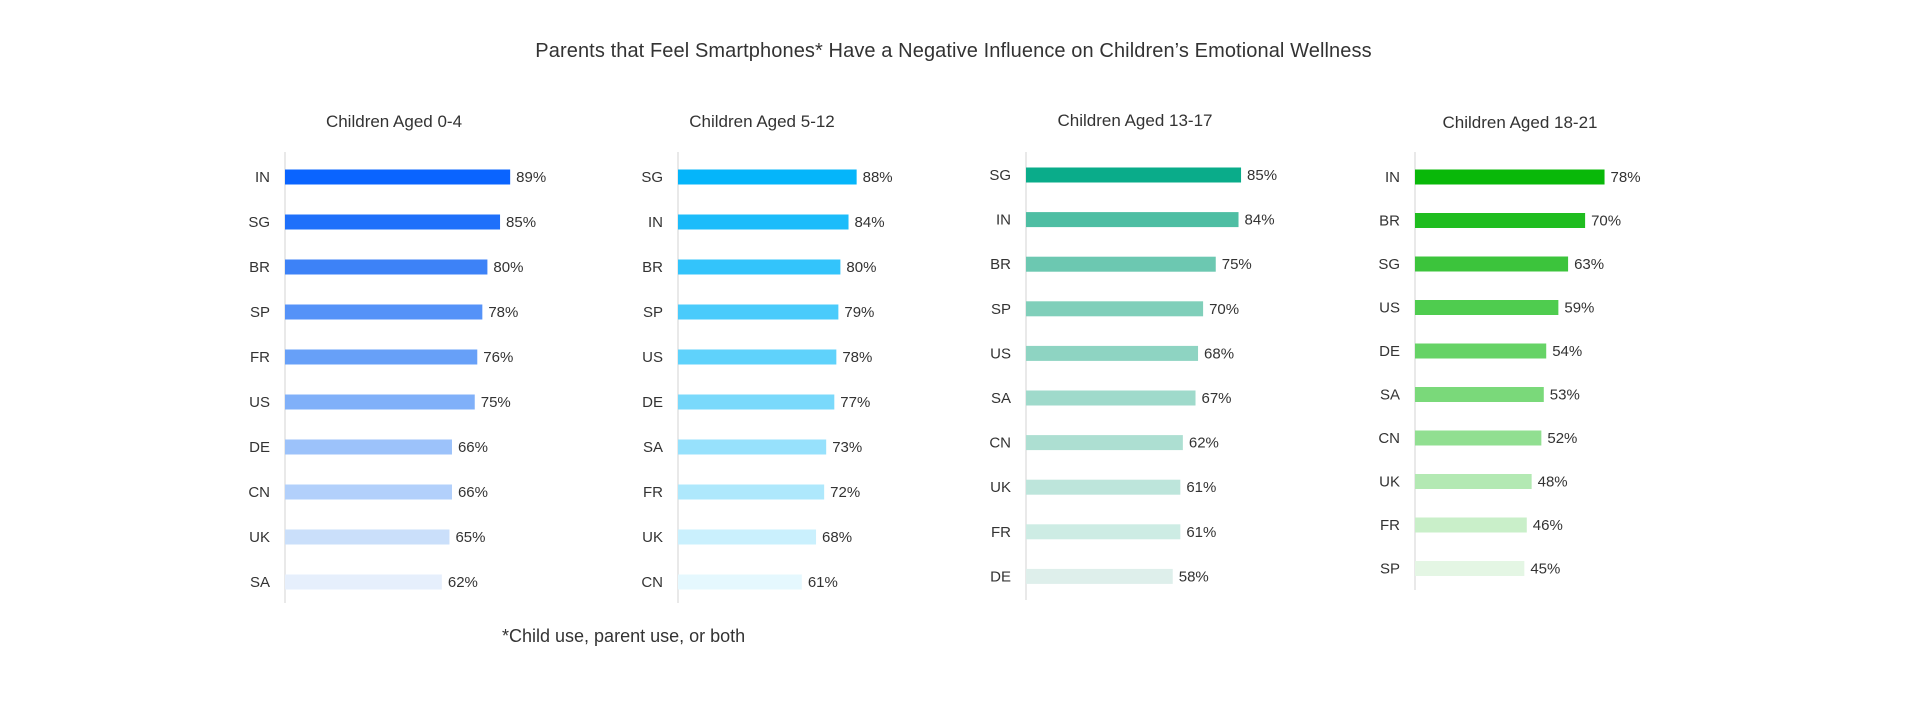 Image resolution: width=1907 pixels, height=706 pixels. What do you see at coordinates (531, 177) in the screenshot?
I see `data-label: 89%` at bounding box center [531, 177].